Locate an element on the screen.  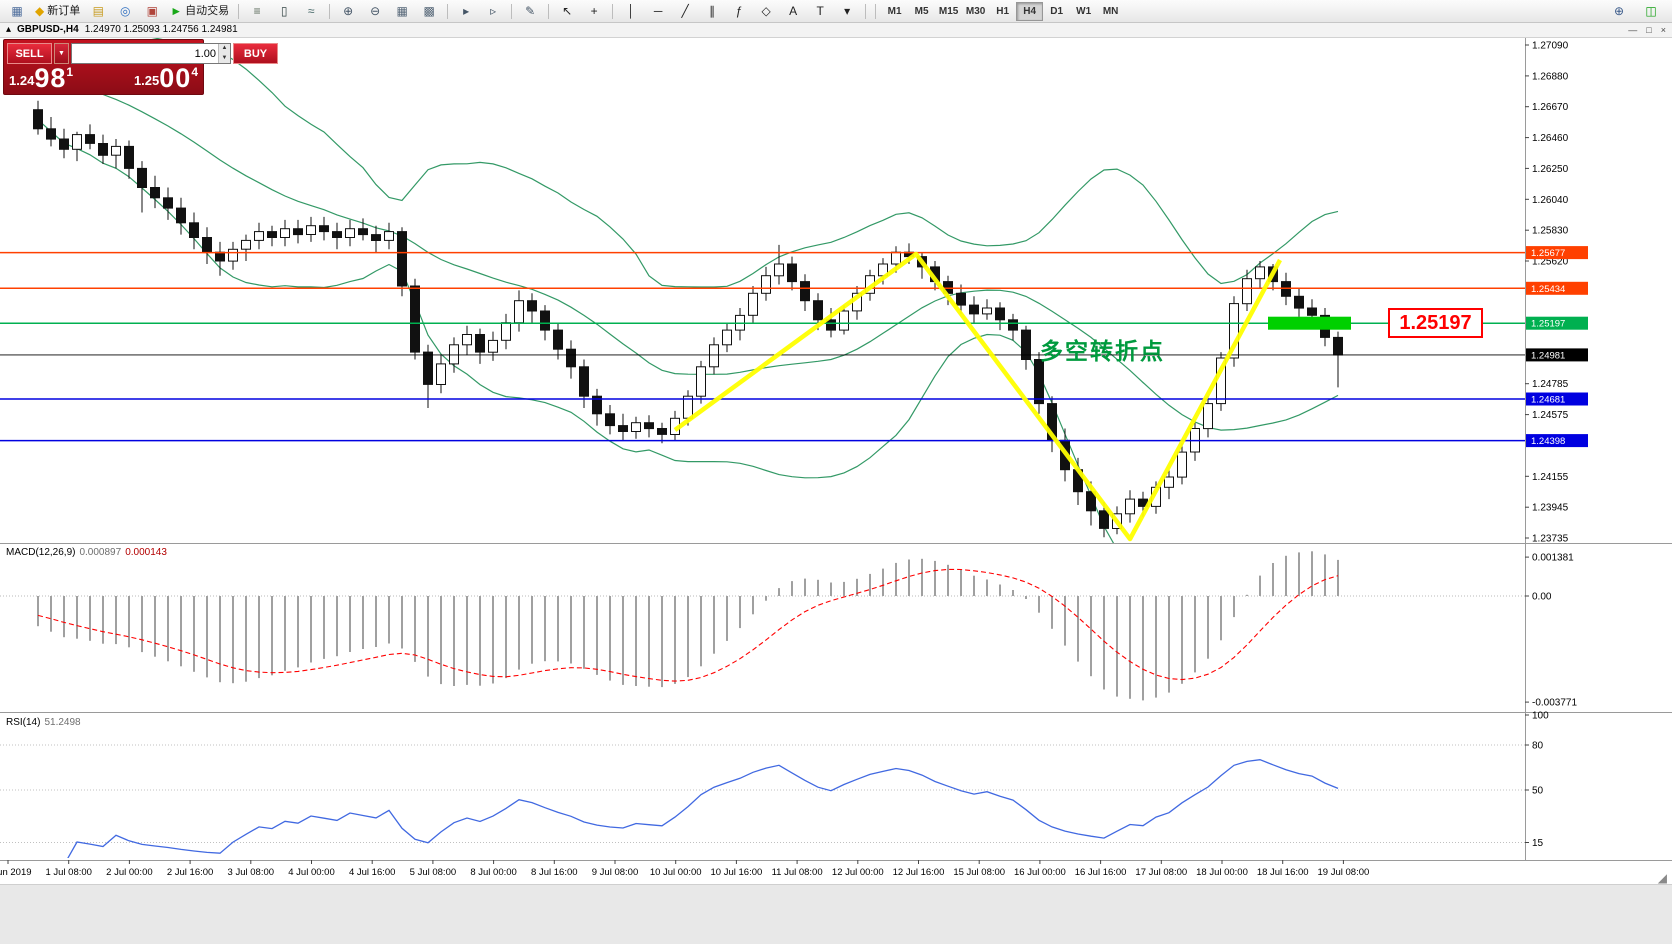
svg-text: 80 is located at coordinates (1538, 746).